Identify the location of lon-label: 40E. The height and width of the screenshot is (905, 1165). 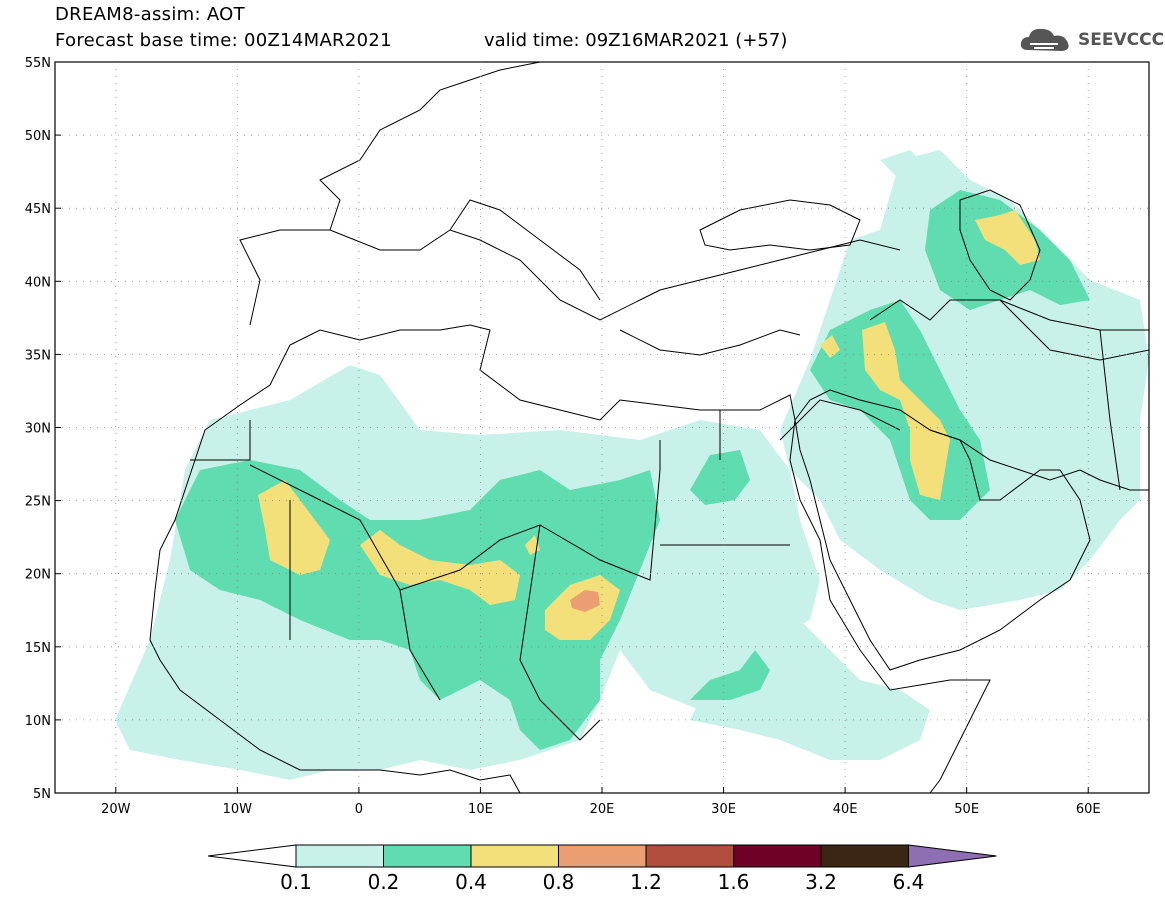
(845, 809).